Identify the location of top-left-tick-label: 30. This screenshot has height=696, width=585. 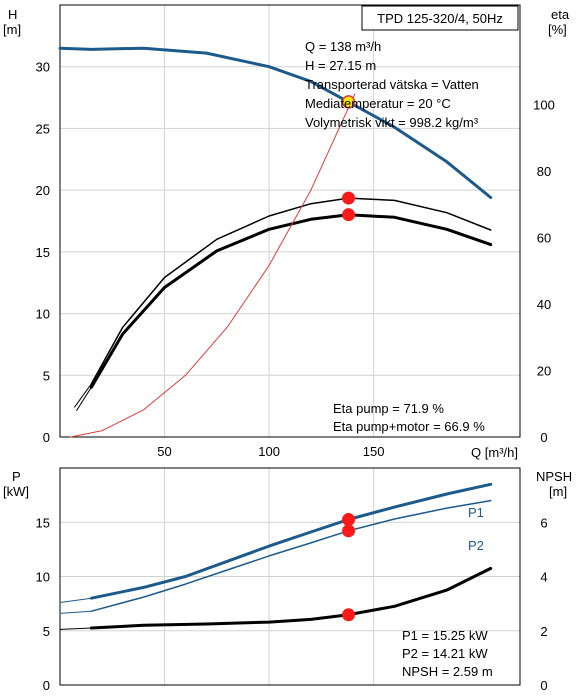
(43, 67).